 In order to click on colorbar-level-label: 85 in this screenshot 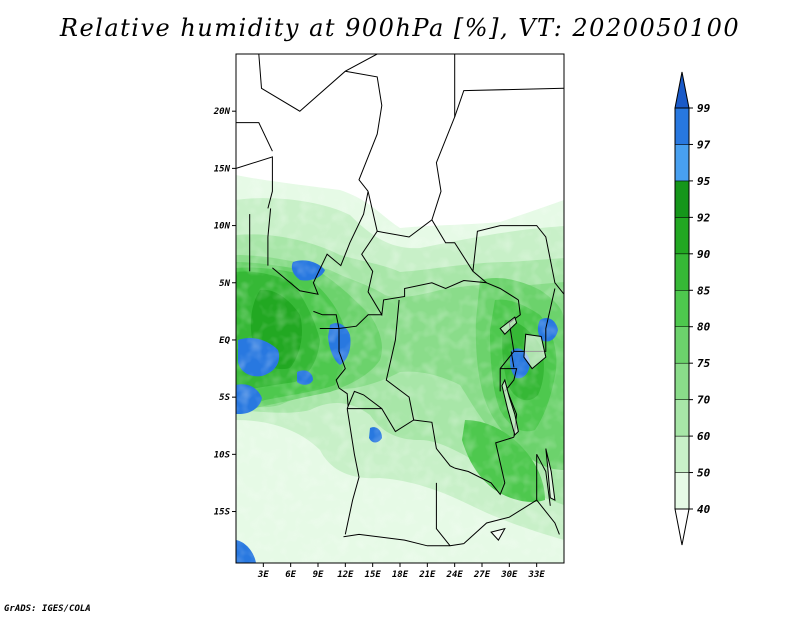, I will do `click(704, 290)`.